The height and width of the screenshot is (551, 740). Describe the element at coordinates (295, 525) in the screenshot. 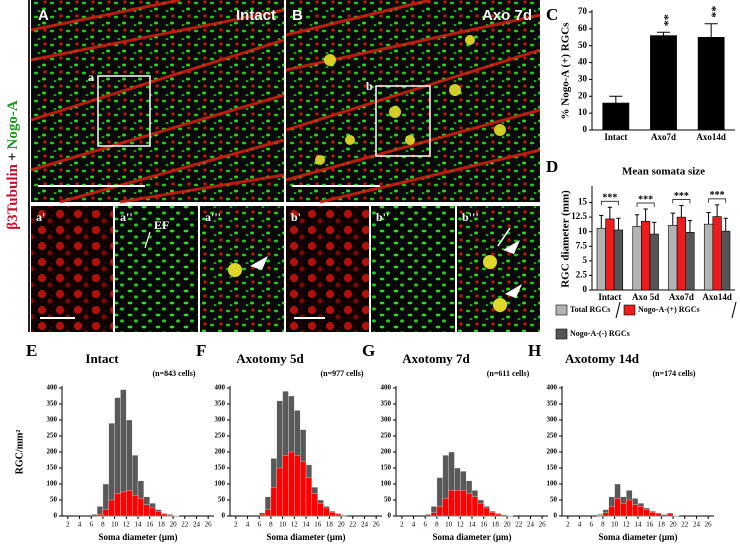

I see `x-tick-label: 12` at that location.